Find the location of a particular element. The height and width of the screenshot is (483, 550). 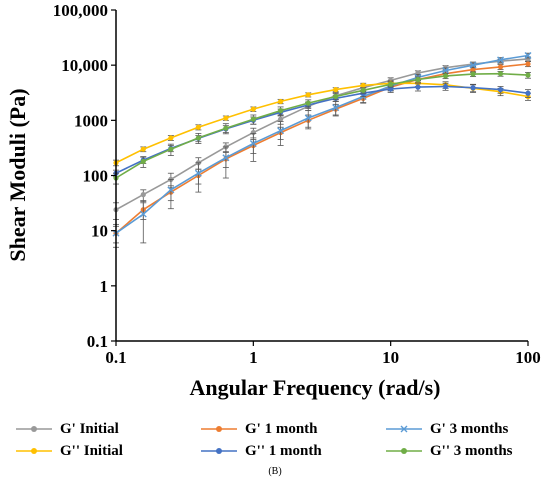

series-G'' Initial is located at coordinates (322, 123).